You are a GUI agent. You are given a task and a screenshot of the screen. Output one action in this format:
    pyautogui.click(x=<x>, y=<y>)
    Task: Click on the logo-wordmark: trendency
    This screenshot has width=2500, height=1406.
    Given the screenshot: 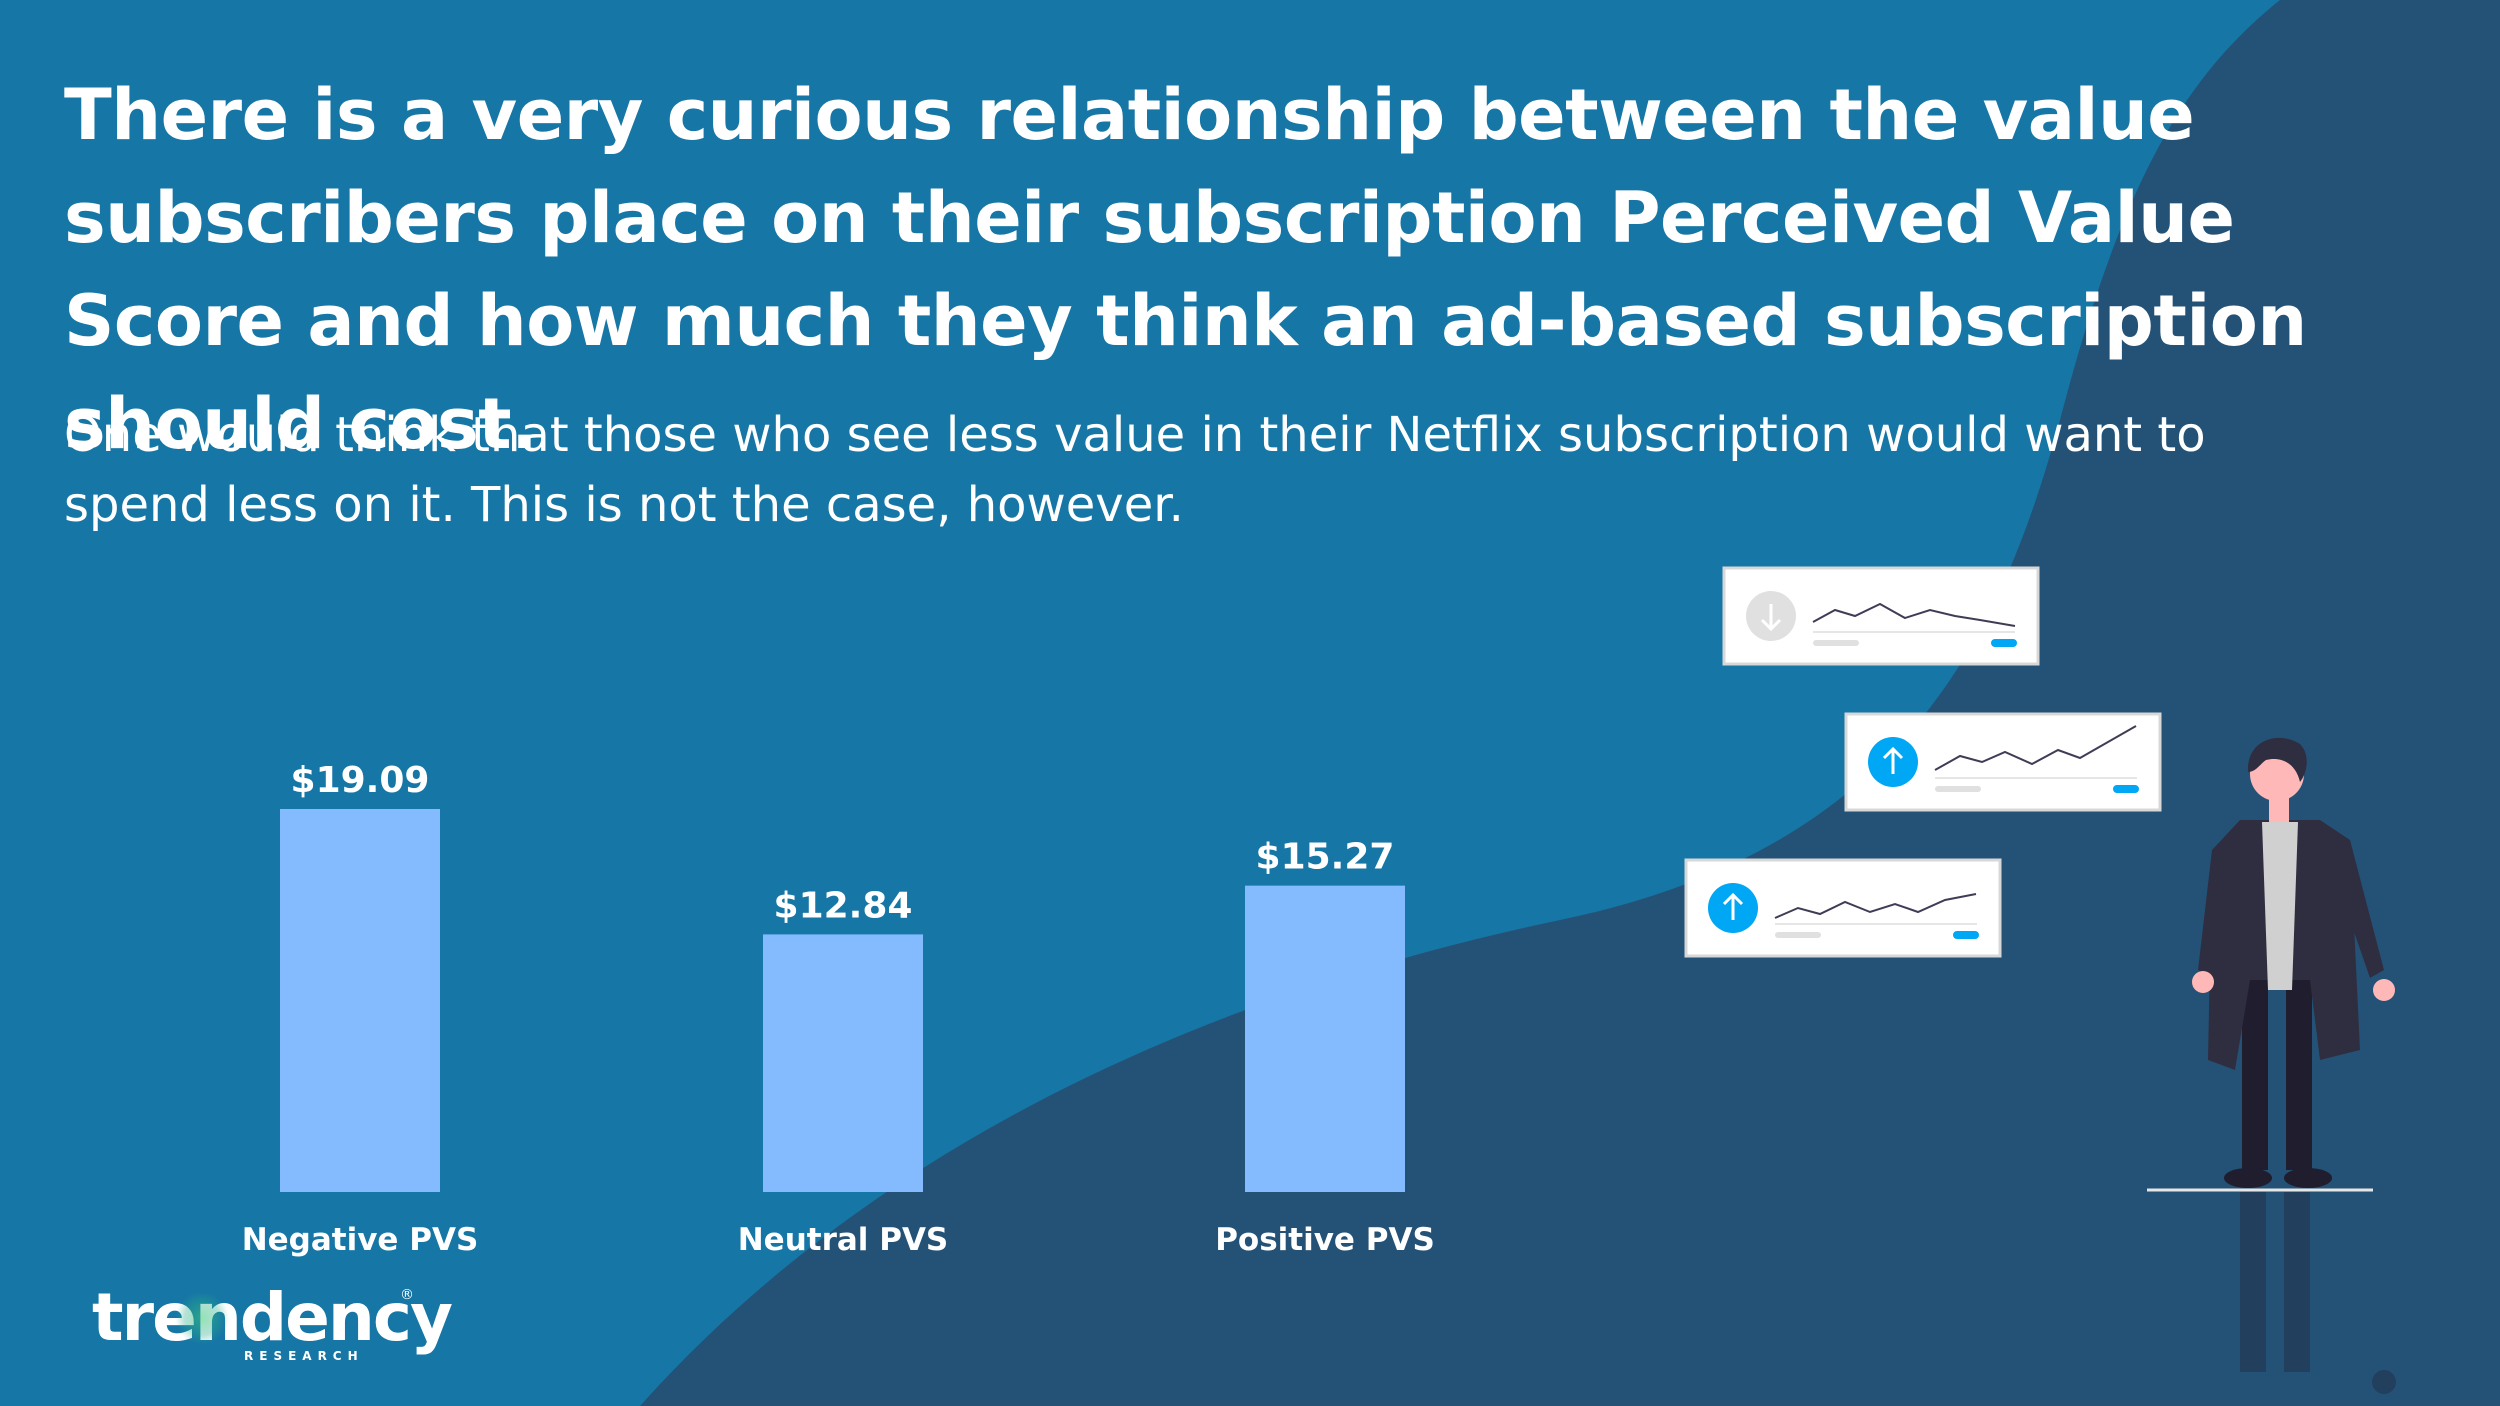 What is the action you would take?
    pyautogui.click(x=272, y=1317)
    